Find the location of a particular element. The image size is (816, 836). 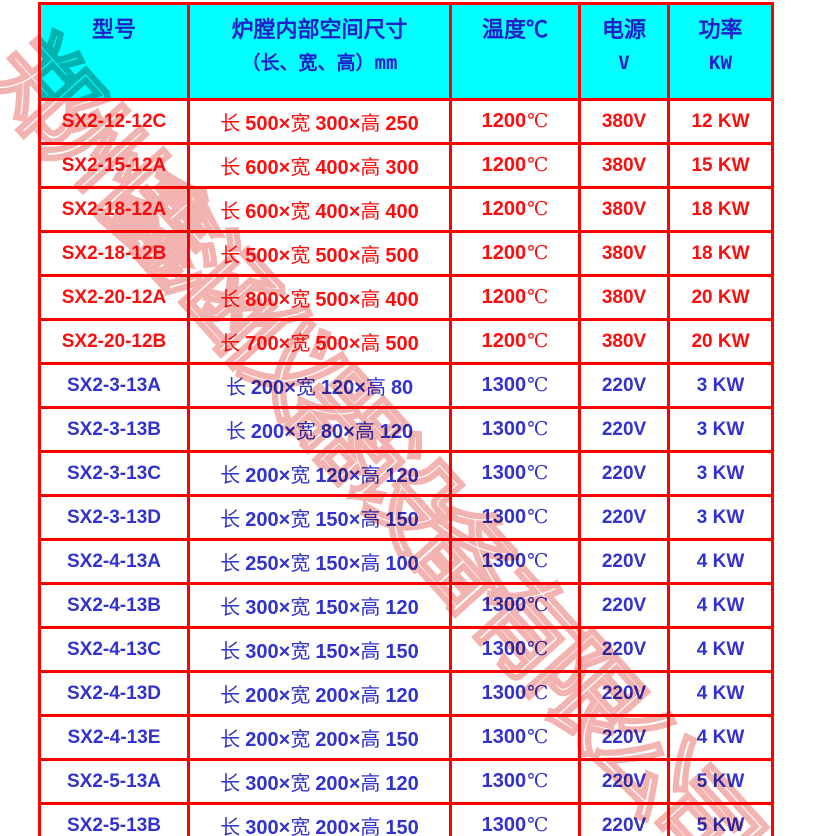

table-row: SX2-4-13C 长 300×宽 150×高 150 1300℃ 220V 4 KW is located at coordinates (406, 649).